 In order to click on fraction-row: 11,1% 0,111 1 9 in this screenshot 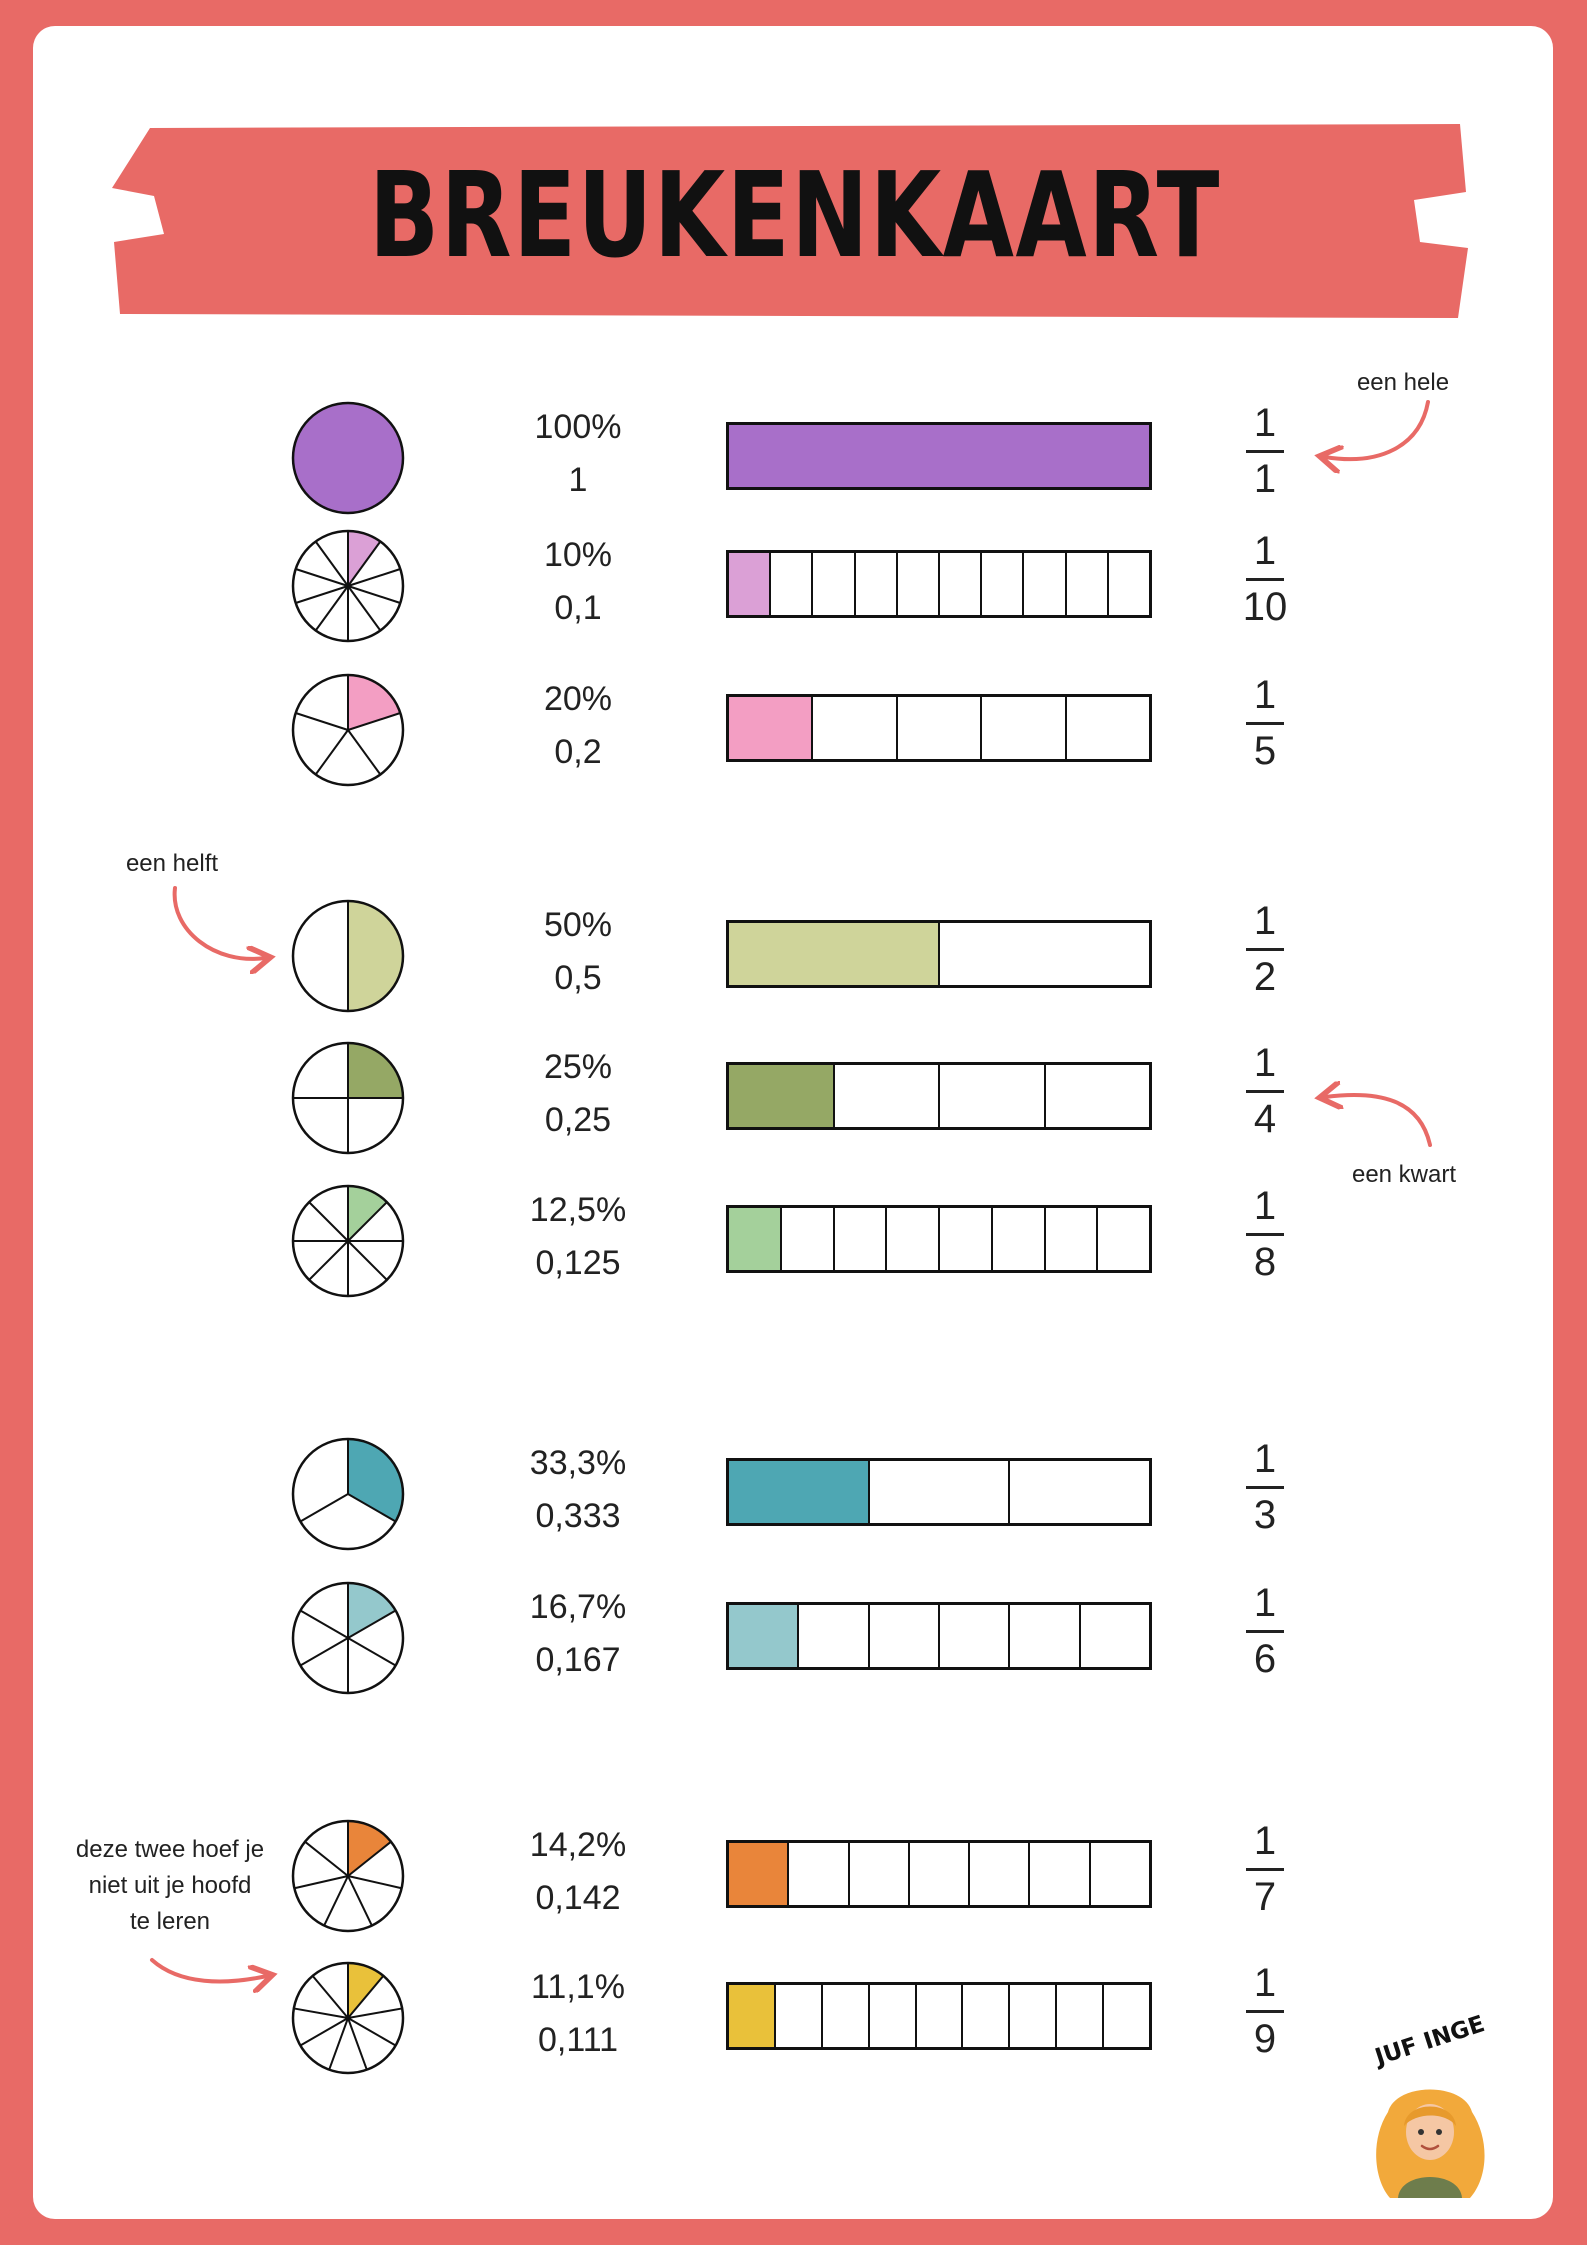, I will do `click(793, 2020)`.